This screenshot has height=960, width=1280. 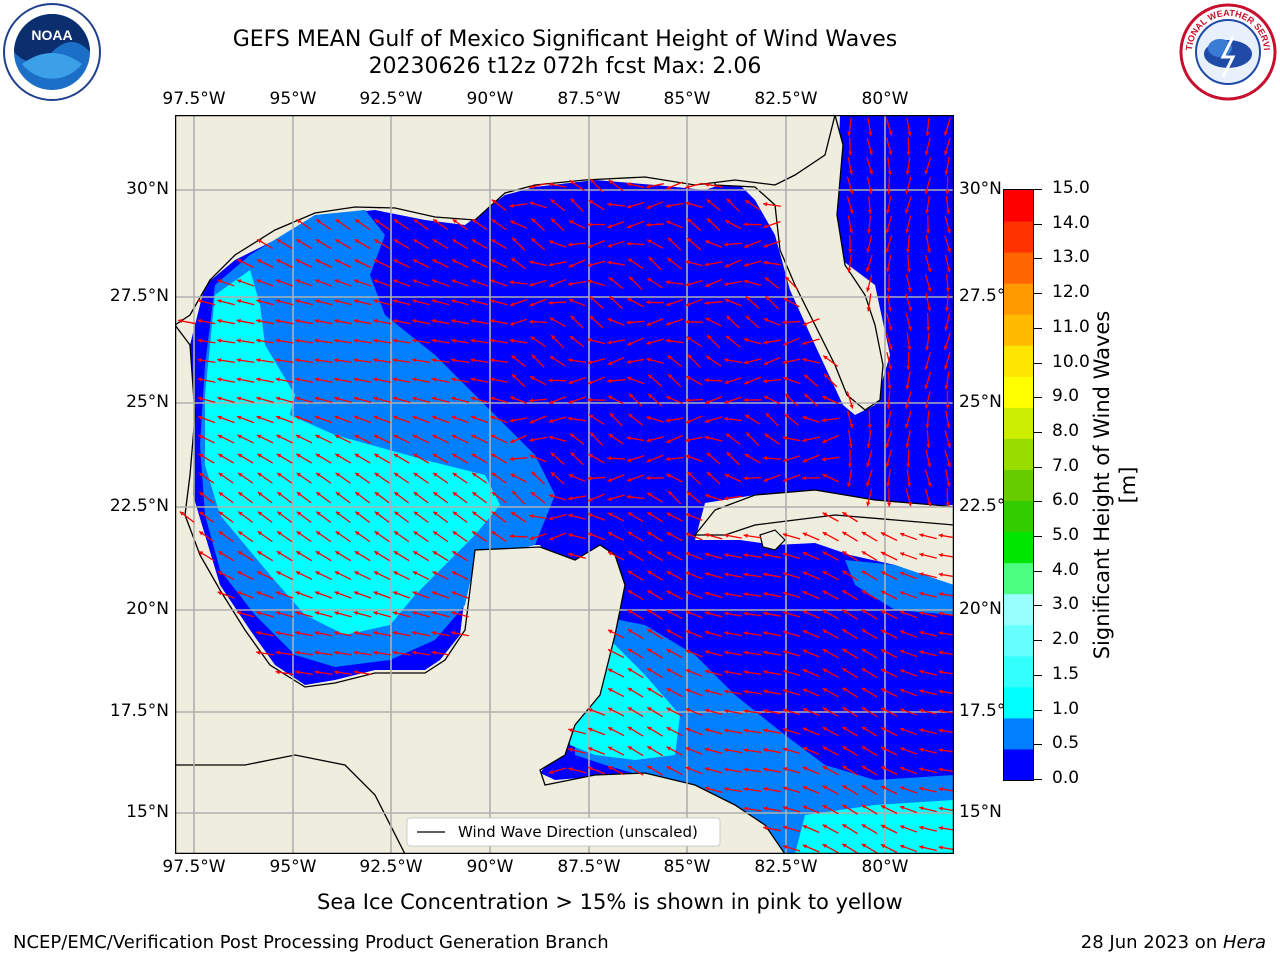 What do you see at coordinates (1066, 500) in the screenshot?
I see `colorbar-tick-label: 6.0` at bounding box center [1066, 500].